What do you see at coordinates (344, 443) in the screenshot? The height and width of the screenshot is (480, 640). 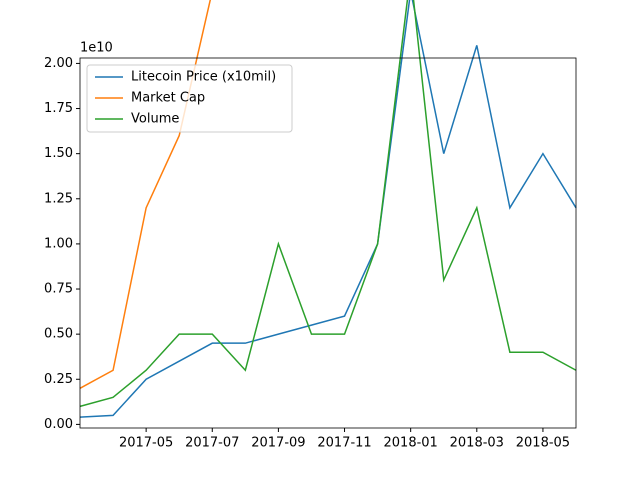 I see `x-tick-label: 2017-11` at bounding box center [344, 443].